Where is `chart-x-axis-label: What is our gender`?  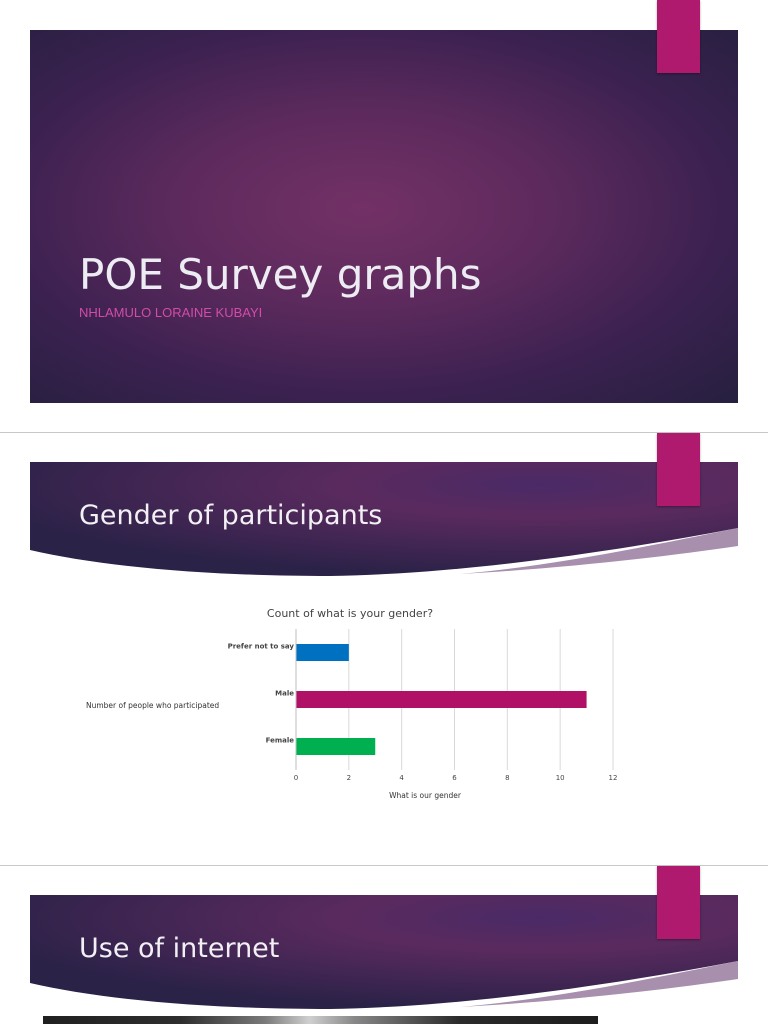
chart-x-axis-label: What is our gender is located at coordinates (425, 795).